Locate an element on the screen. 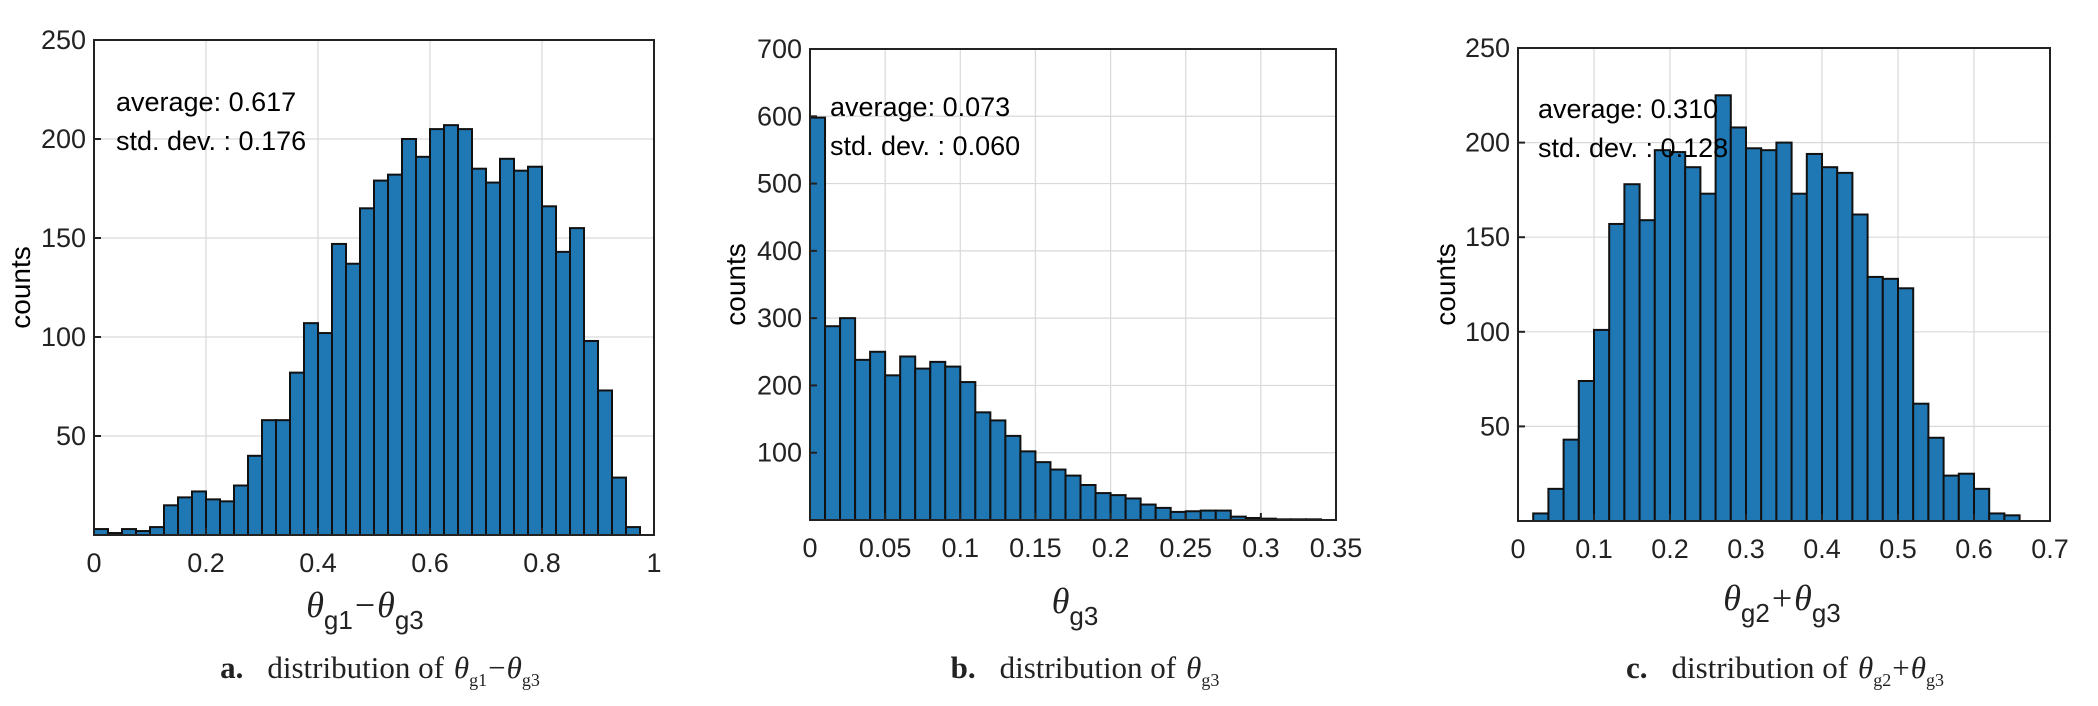  y-tick-label: 500 is located at coordinates (779, 184).